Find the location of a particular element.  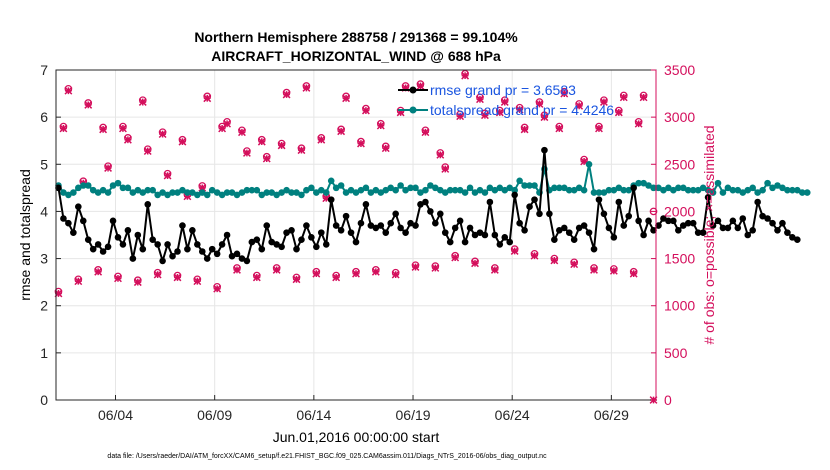

right-tick-label-3: 1500 is located at coordinates (679, 259).